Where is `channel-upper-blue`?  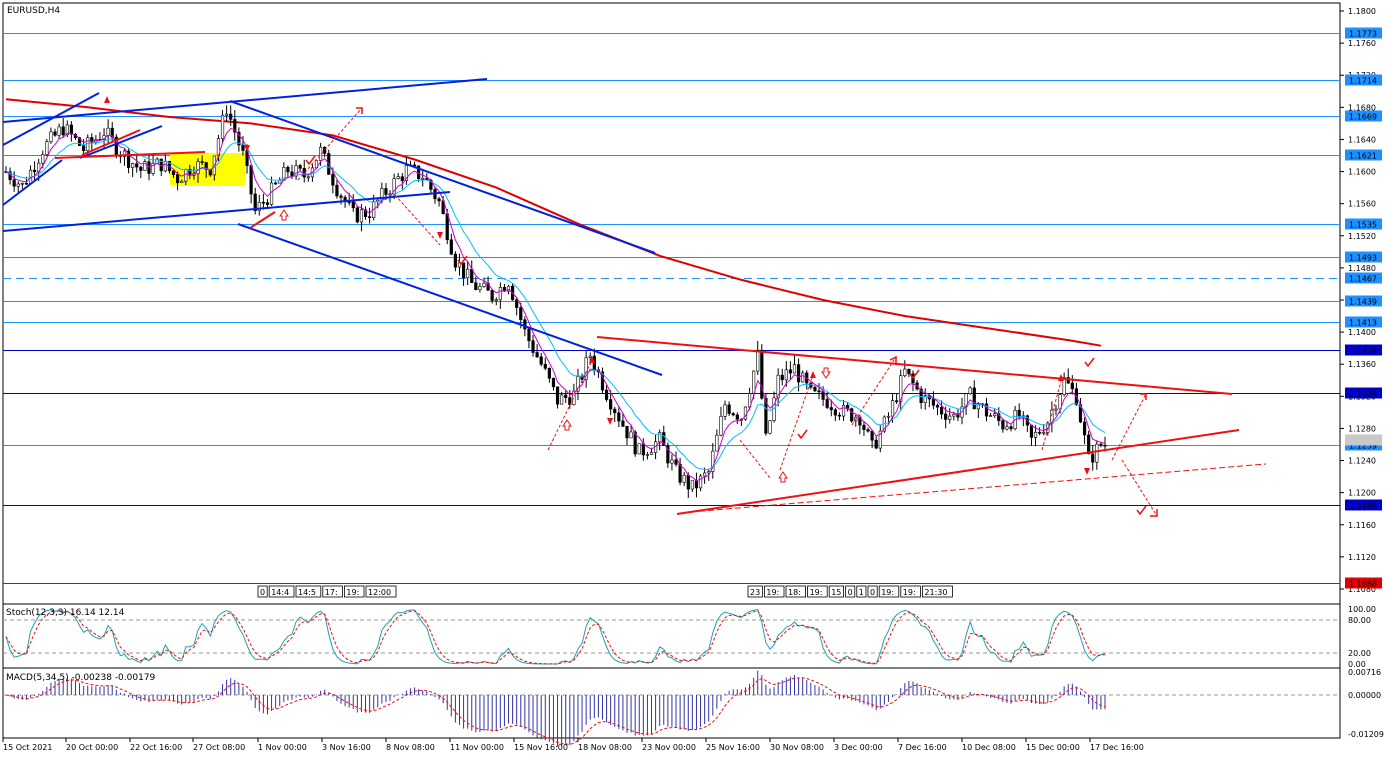 channel-upper-blue is located at coordinates (245, 100).